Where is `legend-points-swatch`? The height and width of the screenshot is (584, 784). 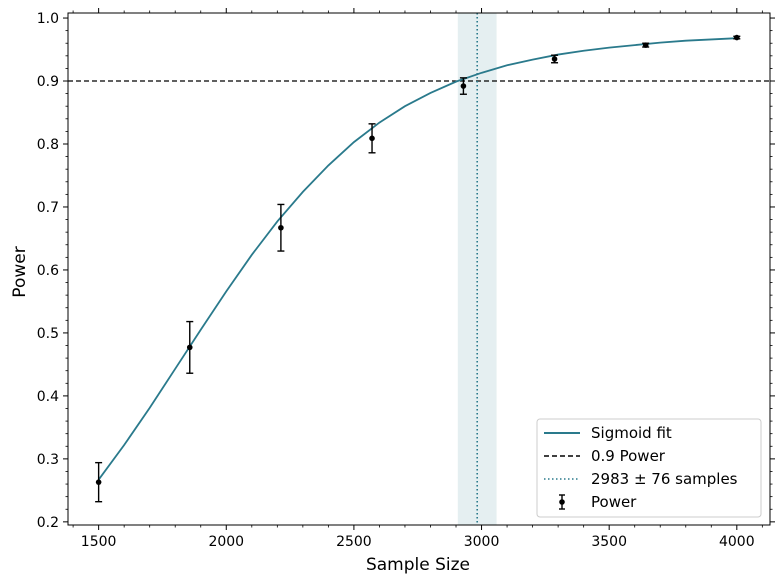 legend-points-swatch is located at coordinates (562, 502).